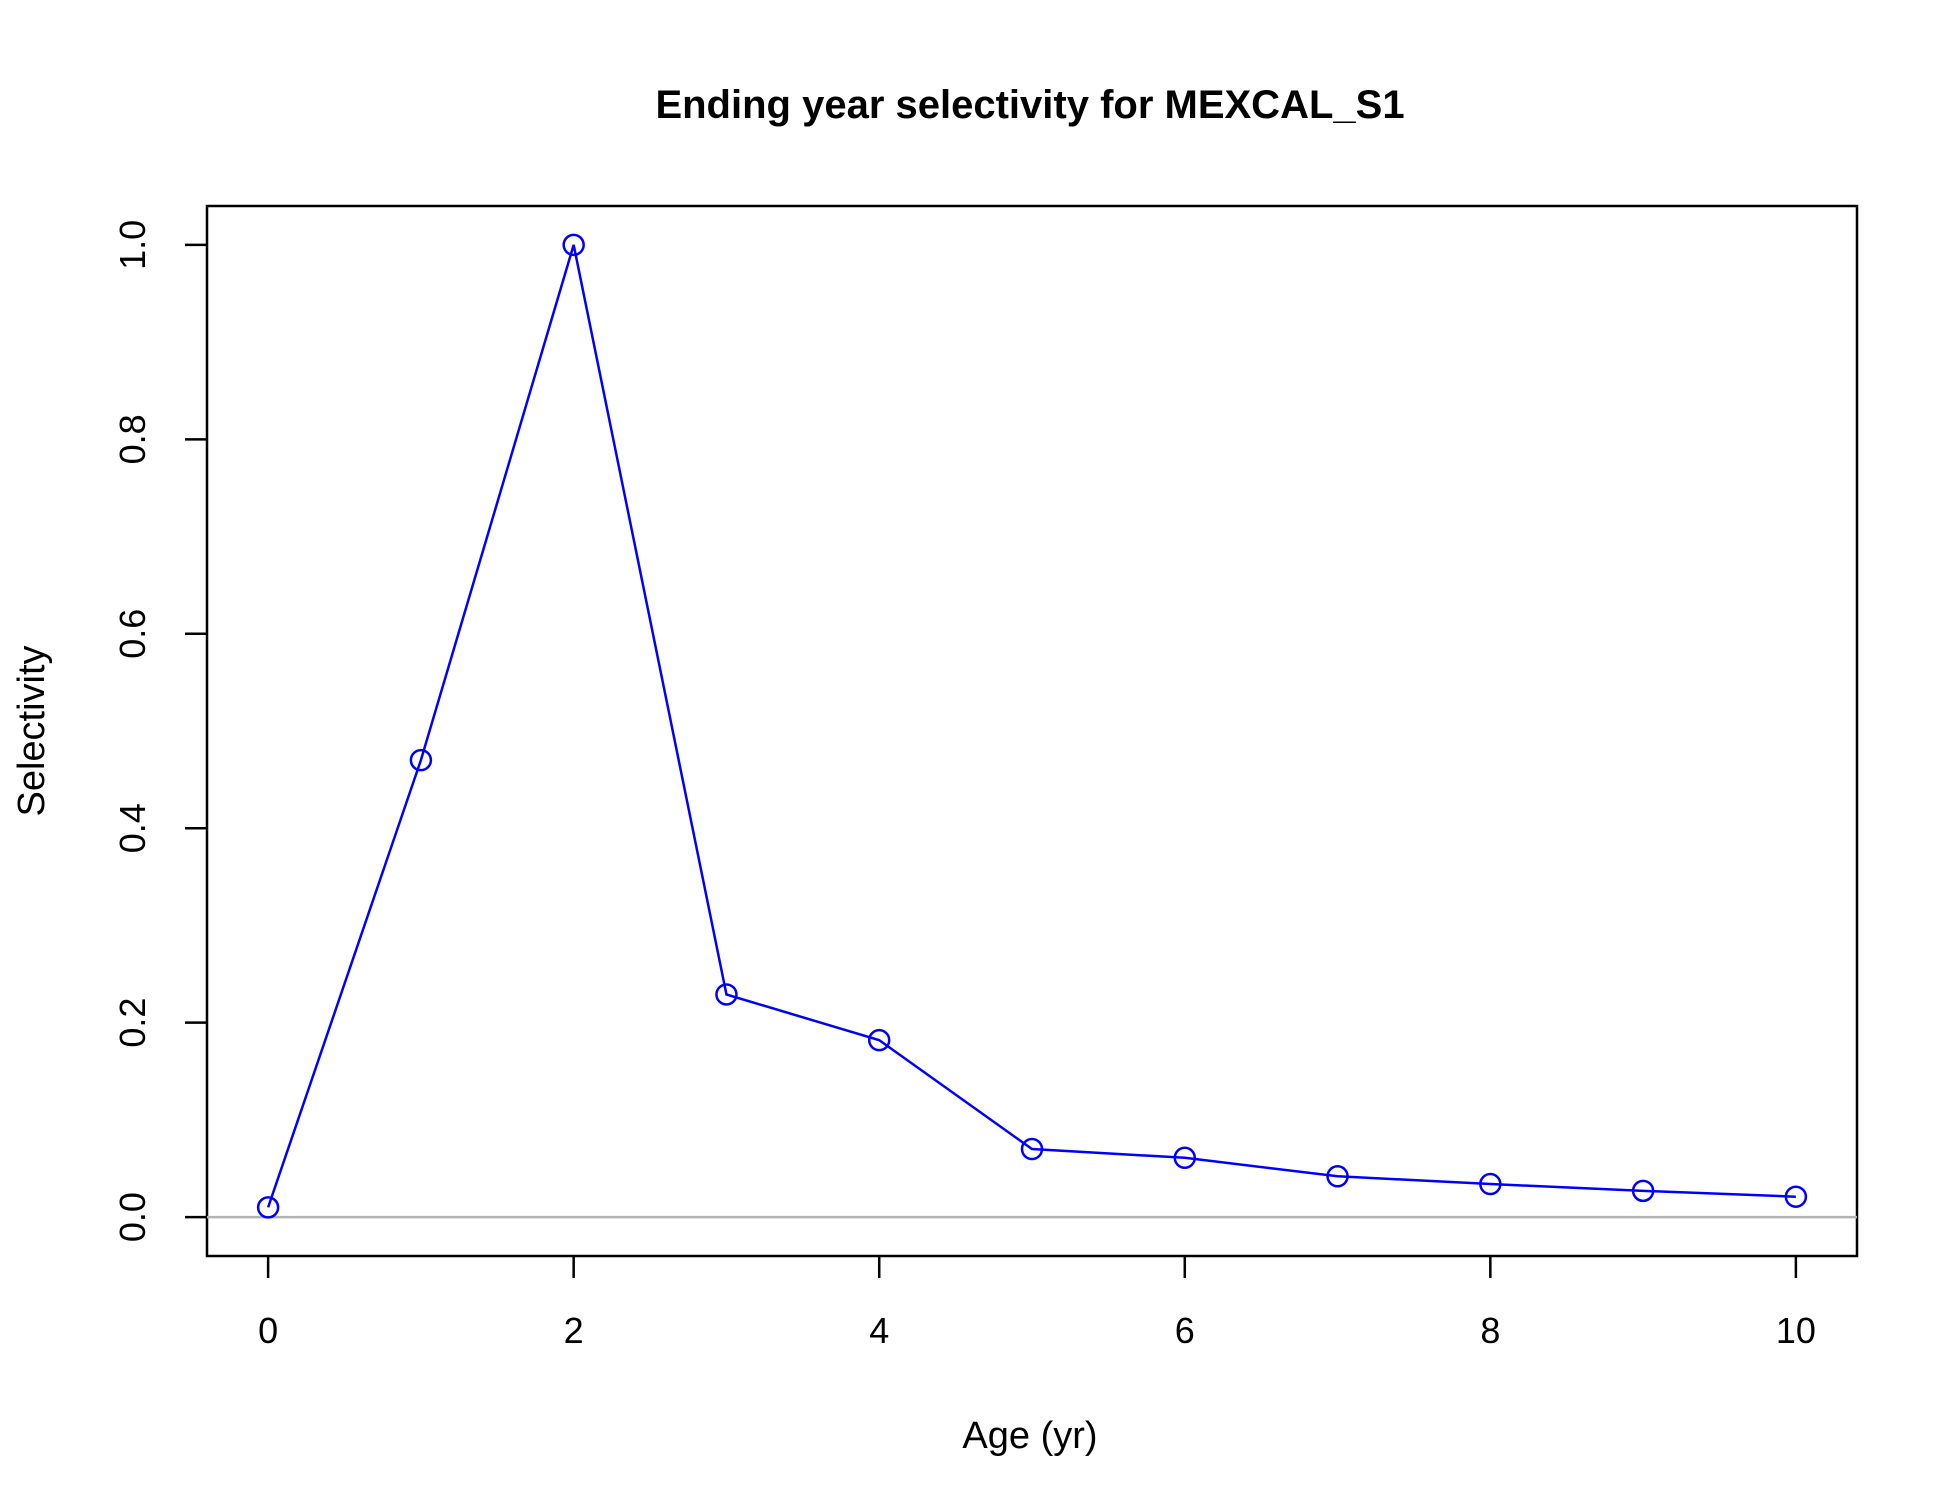 The height and width of the screenshot is (1500, 1950). What do you see at coordinates (132, 634) in the screenshot?
I see `y-tick-label: 0.6` at bounding box center [132, 634].